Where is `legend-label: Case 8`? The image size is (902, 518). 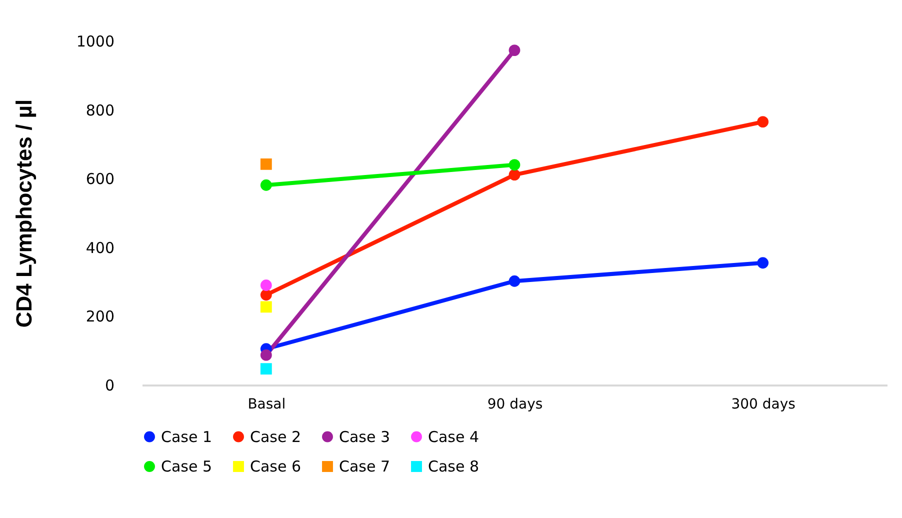
legend-label: Case 8 is located at coordinates (454, 467).